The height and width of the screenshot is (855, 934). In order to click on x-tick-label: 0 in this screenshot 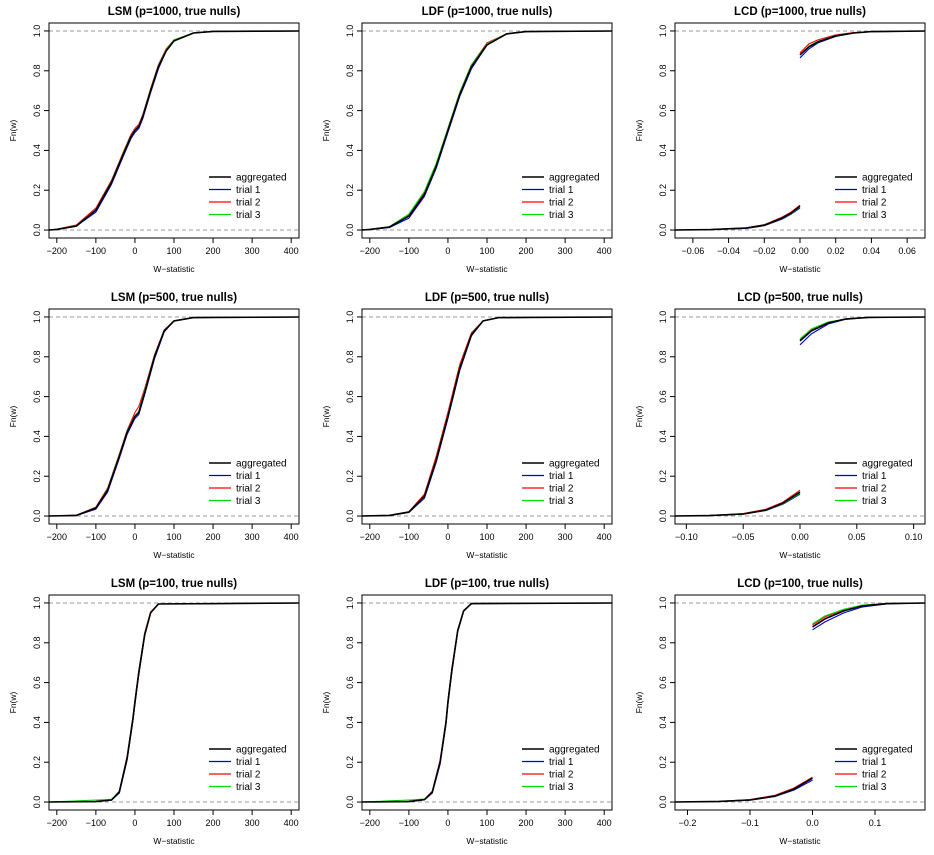, I will do `click(134, 537)`.